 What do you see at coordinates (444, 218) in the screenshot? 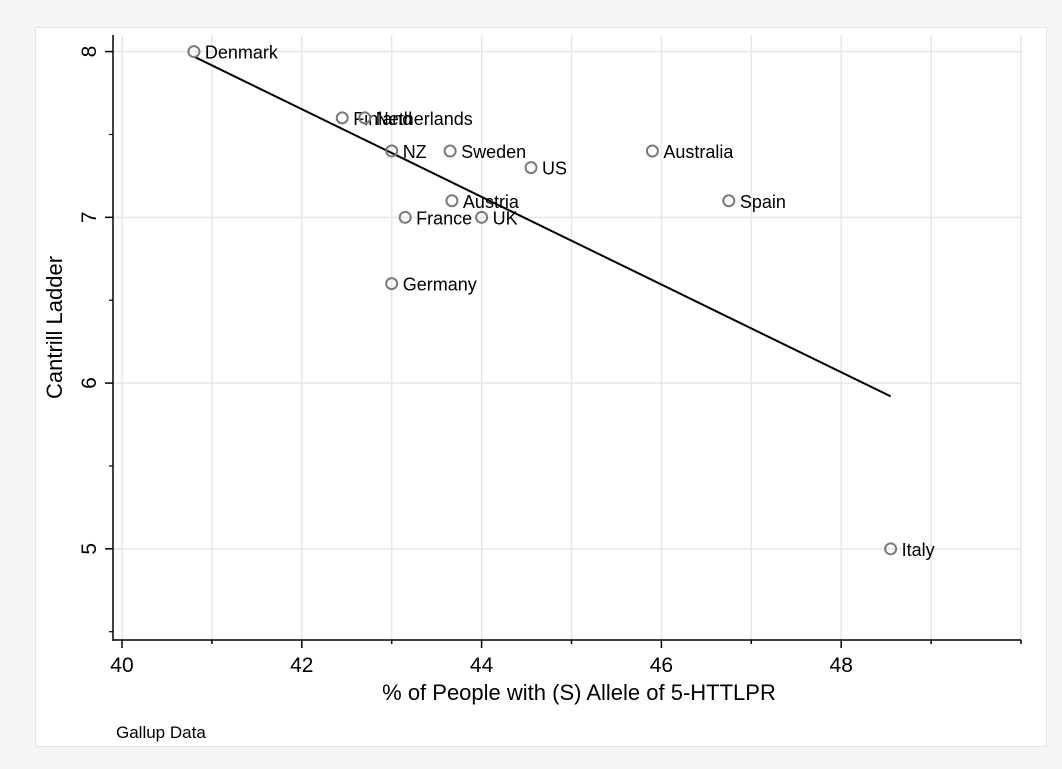
I see `data-label: France` at bounding box center [444, 218].